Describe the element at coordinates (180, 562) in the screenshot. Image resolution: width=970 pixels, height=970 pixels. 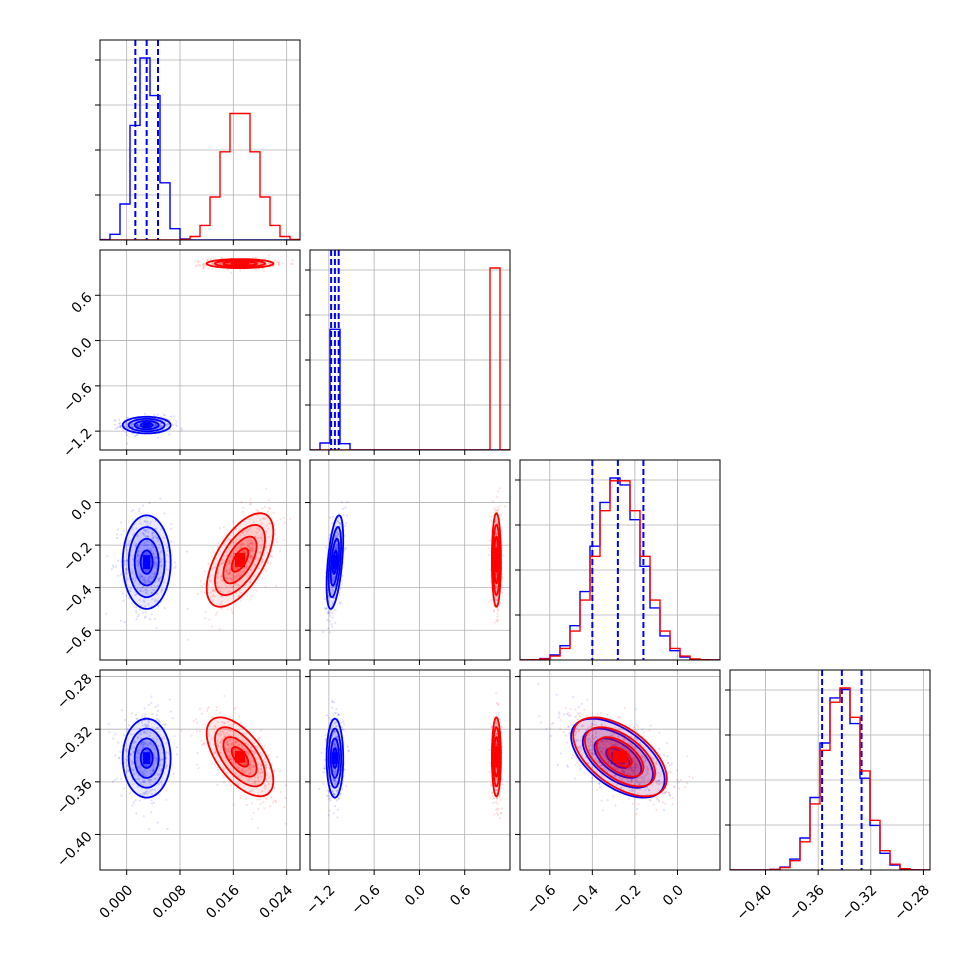
I see `panel-p2-p0: −0.6−0.4−0.20.0` at that location.